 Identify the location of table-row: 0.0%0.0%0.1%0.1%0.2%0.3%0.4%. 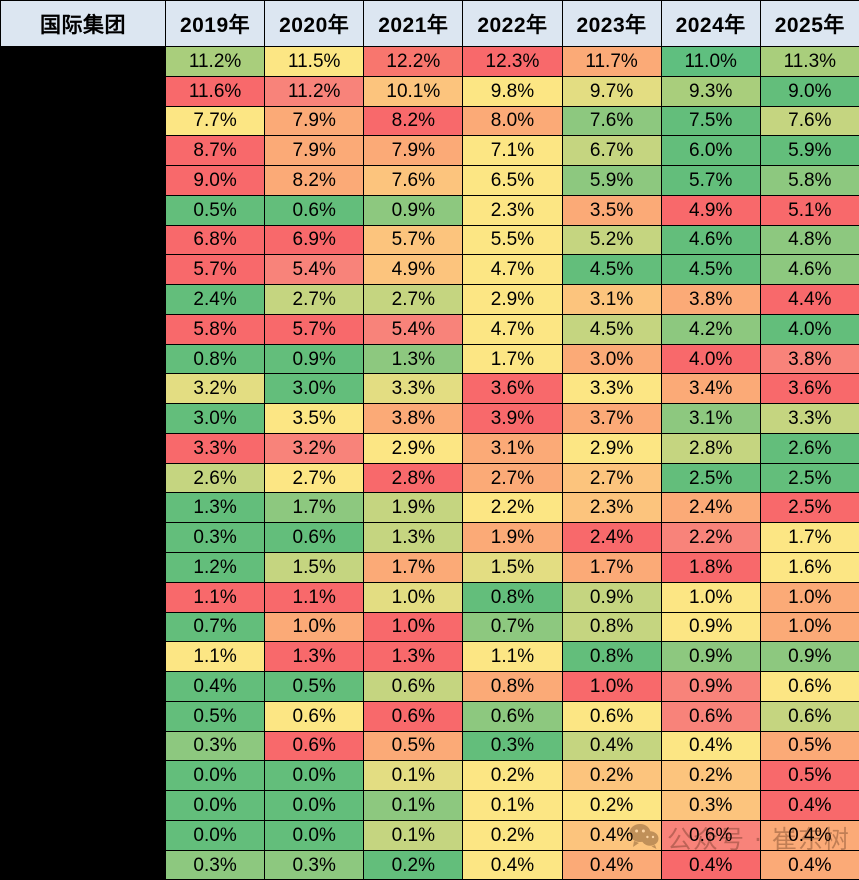
(430, 806).